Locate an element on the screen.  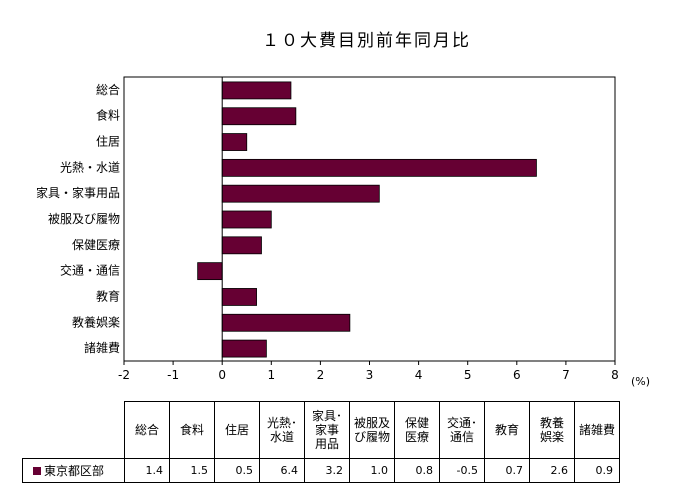
x-tick-label: 2 is located at coordinates (321, 375).